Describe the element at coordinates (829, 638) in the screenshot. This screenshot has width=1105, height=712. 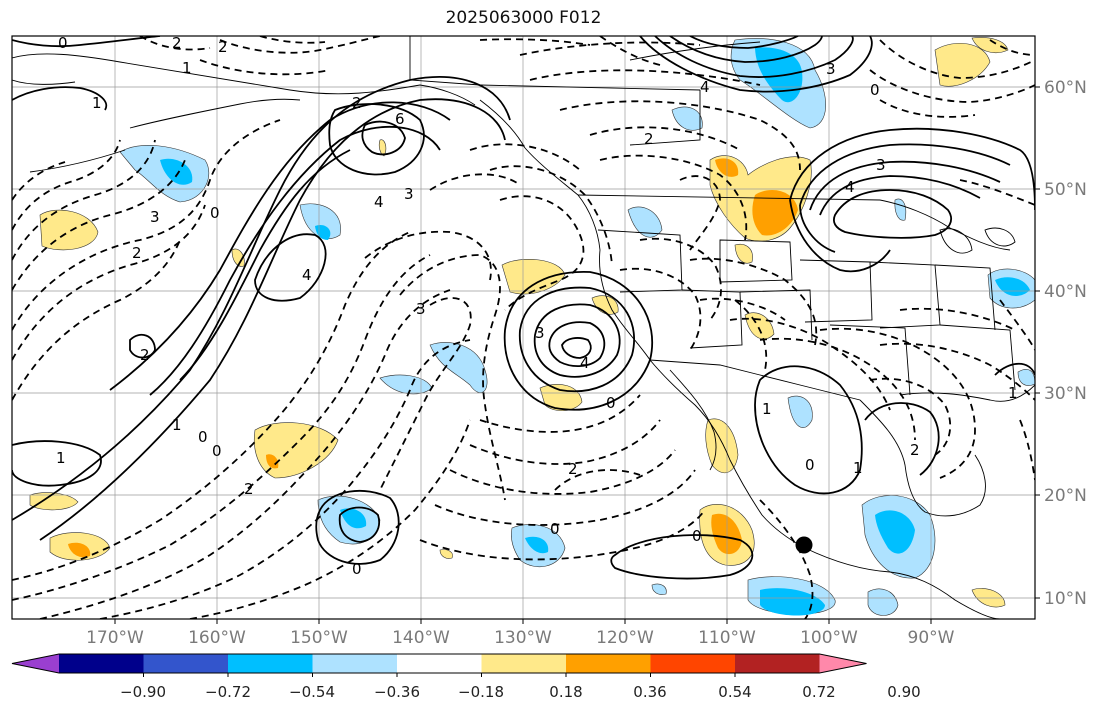
I see `lon-label: 100°W` at that location.